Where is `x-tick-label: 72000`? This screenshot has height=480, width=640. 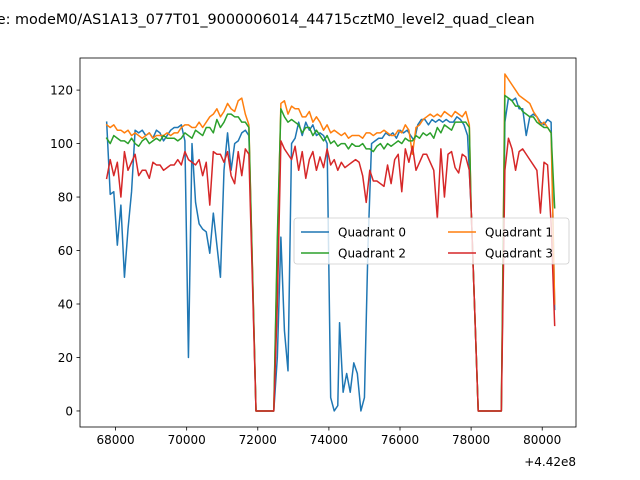
x-tick-label: 72000 is located at coordinates (258, 440).